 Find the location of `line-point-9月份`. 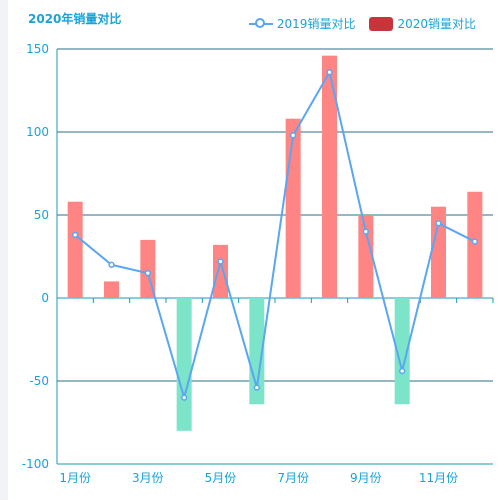

line-point-9月份 is located at coordinates (365, 231).